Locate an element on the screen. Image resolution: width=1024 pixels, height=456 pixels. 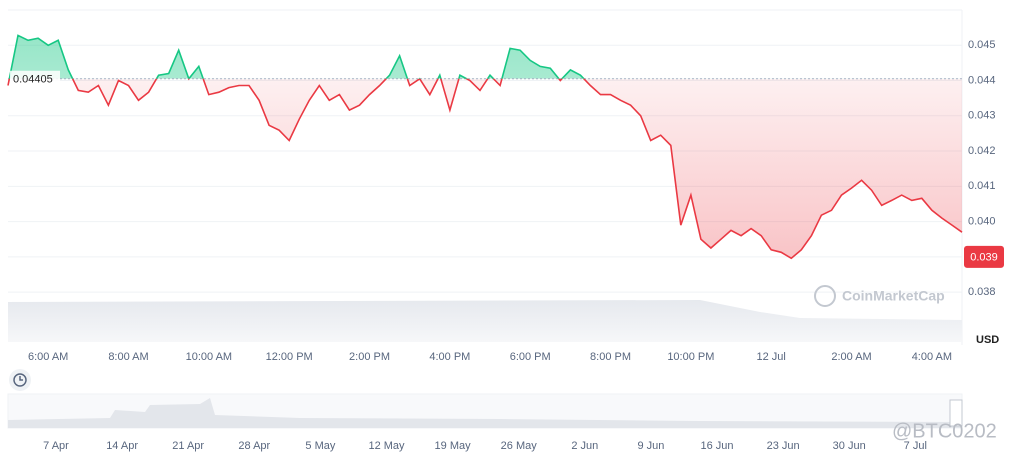
baseline-label: 0.04405 is located at coordinates (33, 80).